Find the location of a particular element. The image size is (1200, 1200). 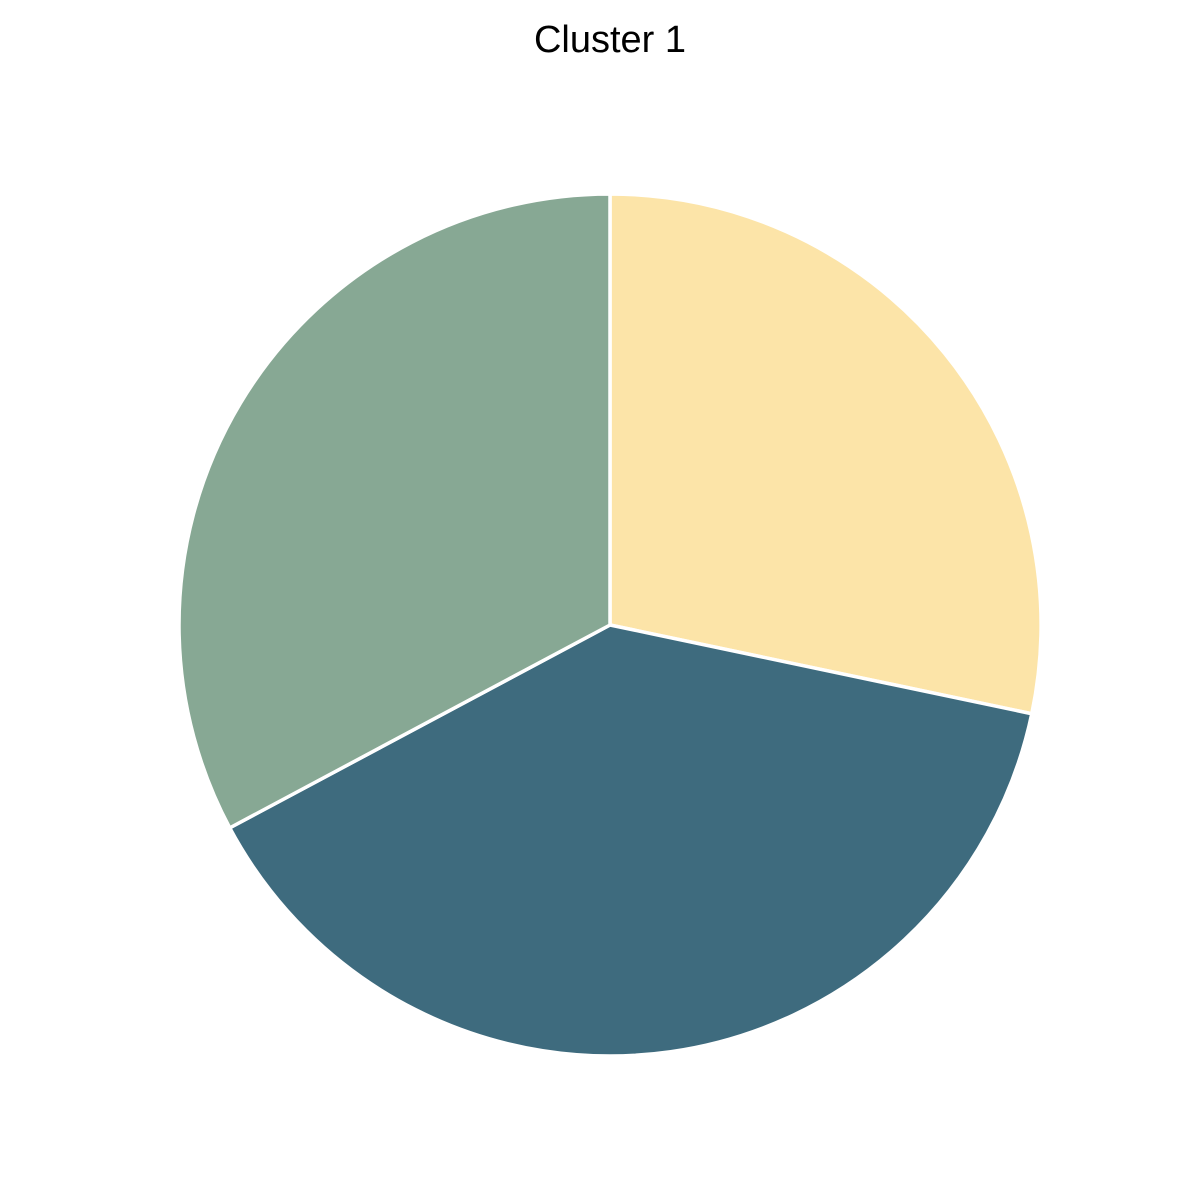

chart-title: Cluster 1 is located at coordinates (610, 40).